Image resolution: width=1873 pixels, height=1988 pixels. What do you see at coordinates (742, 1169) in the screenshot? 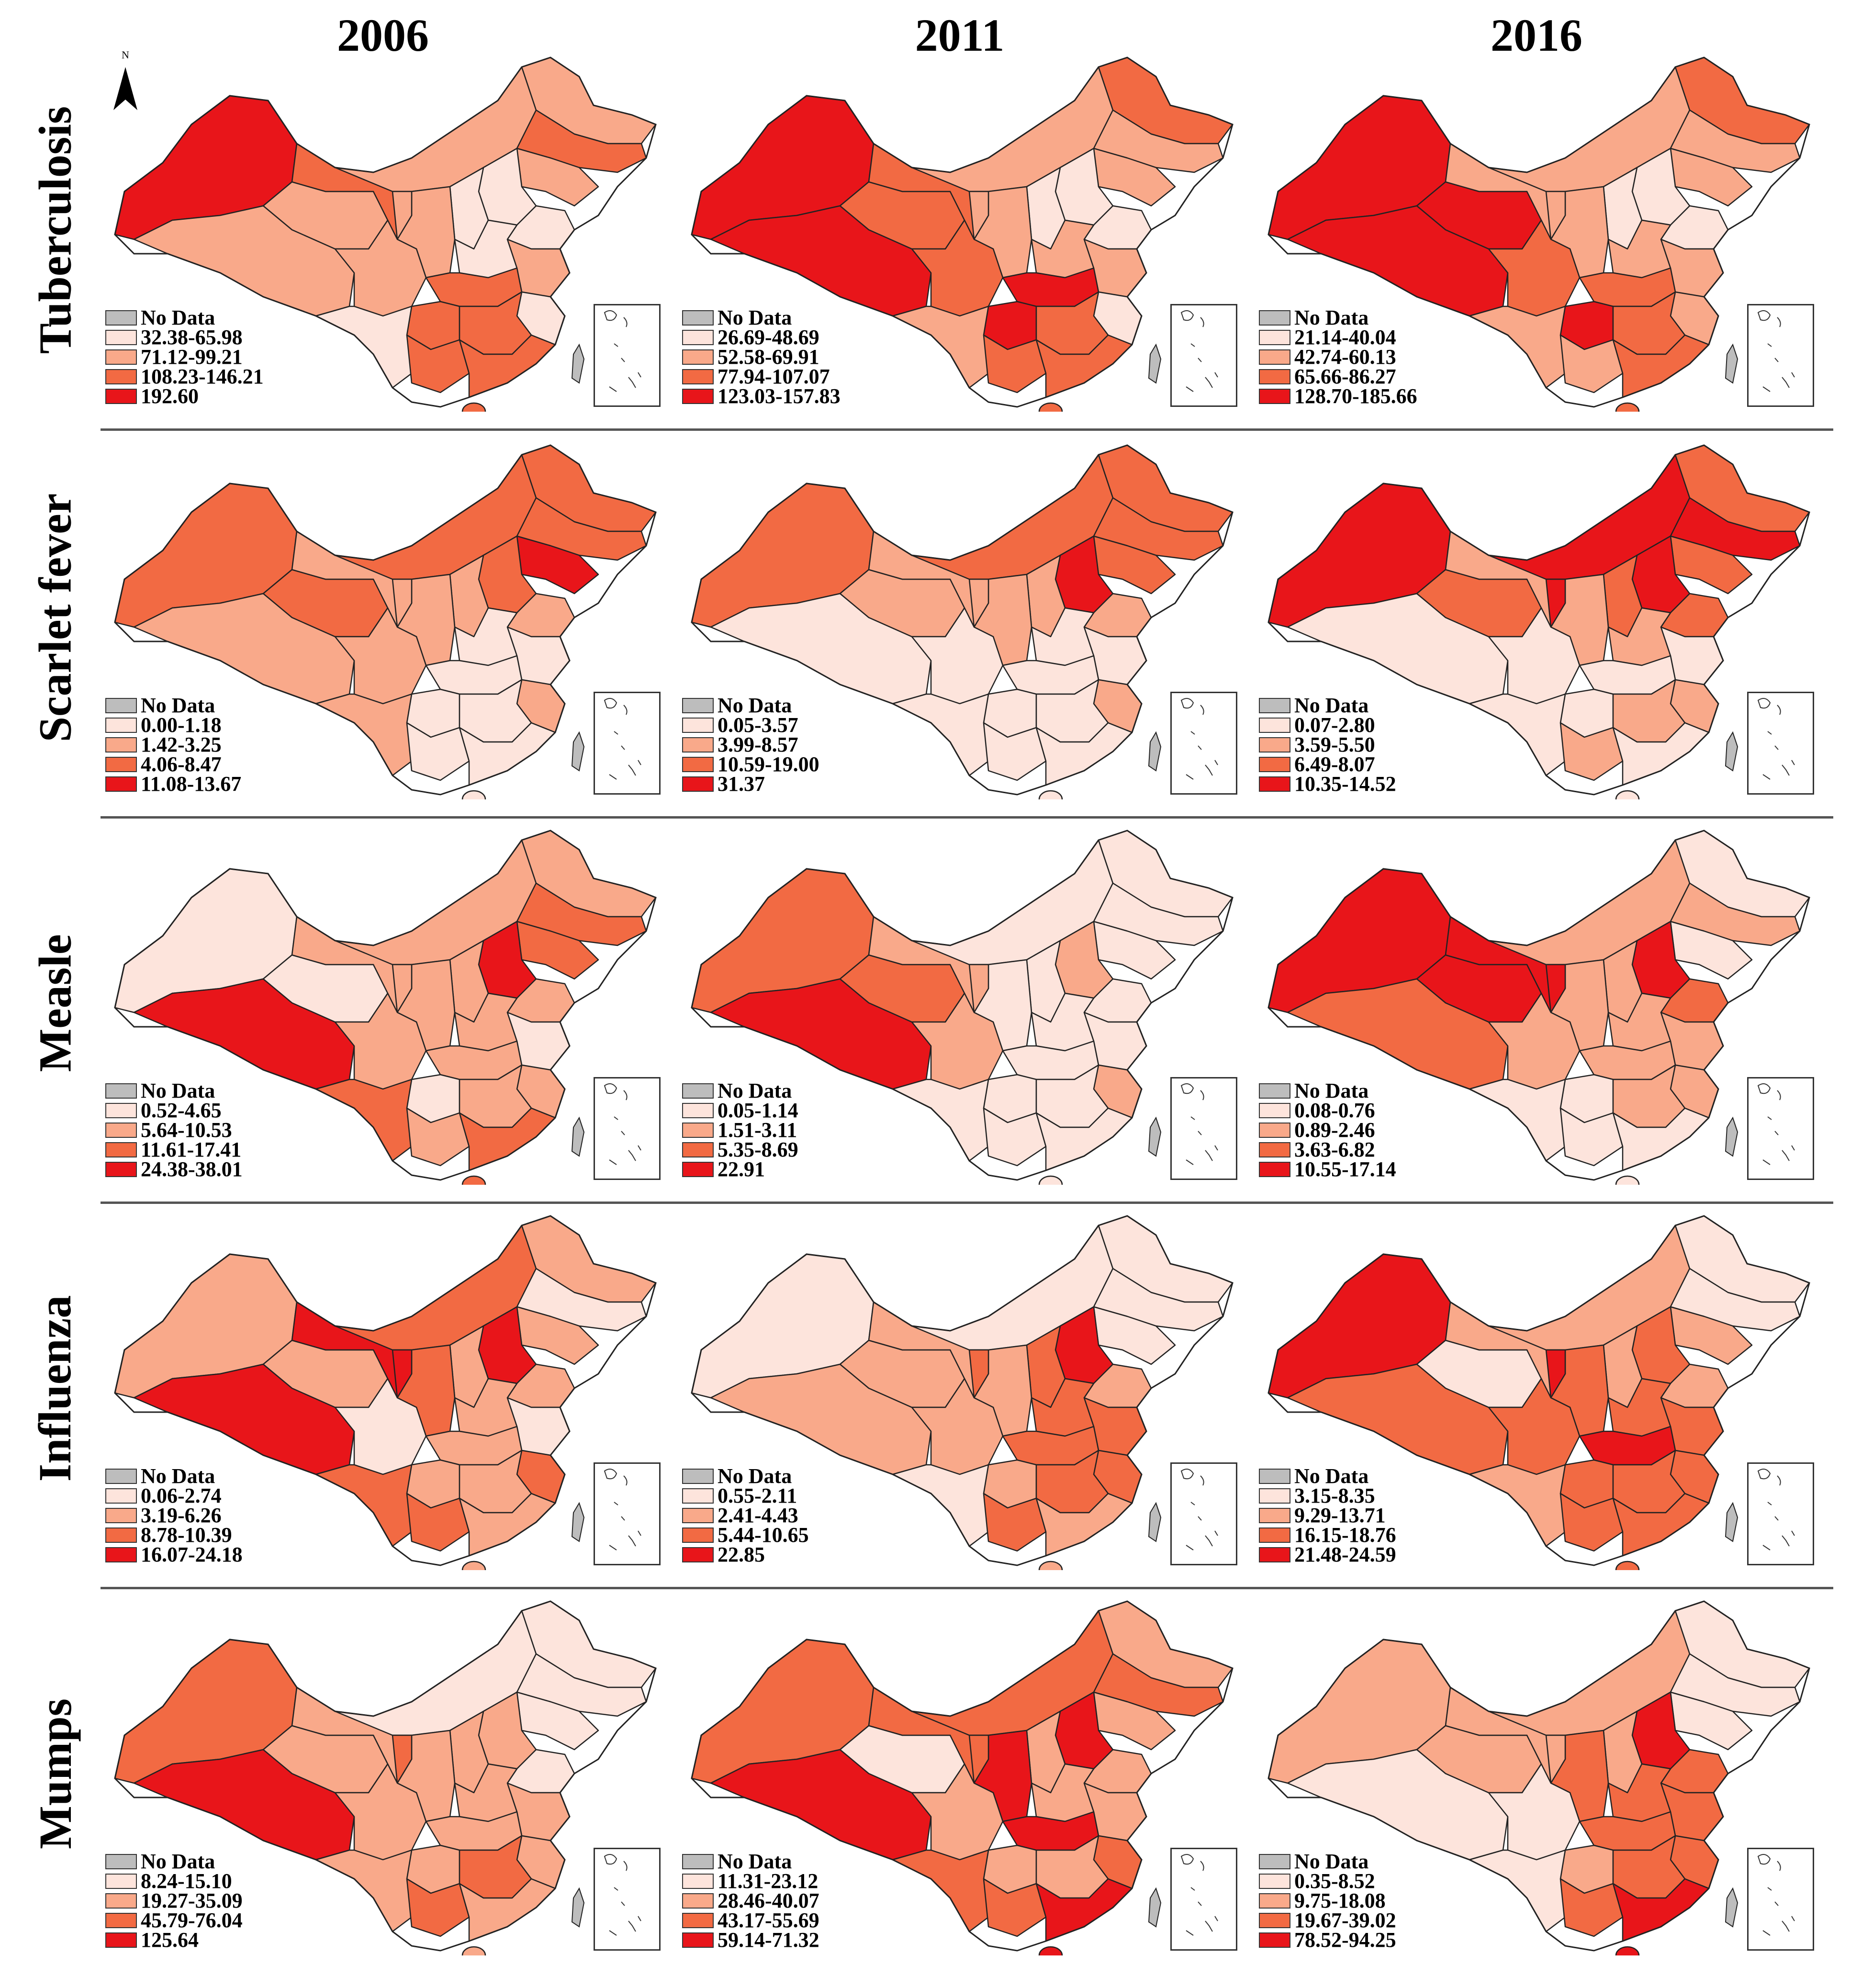
I see `legend-label: 22.91` at bounding box center [742, 1169].